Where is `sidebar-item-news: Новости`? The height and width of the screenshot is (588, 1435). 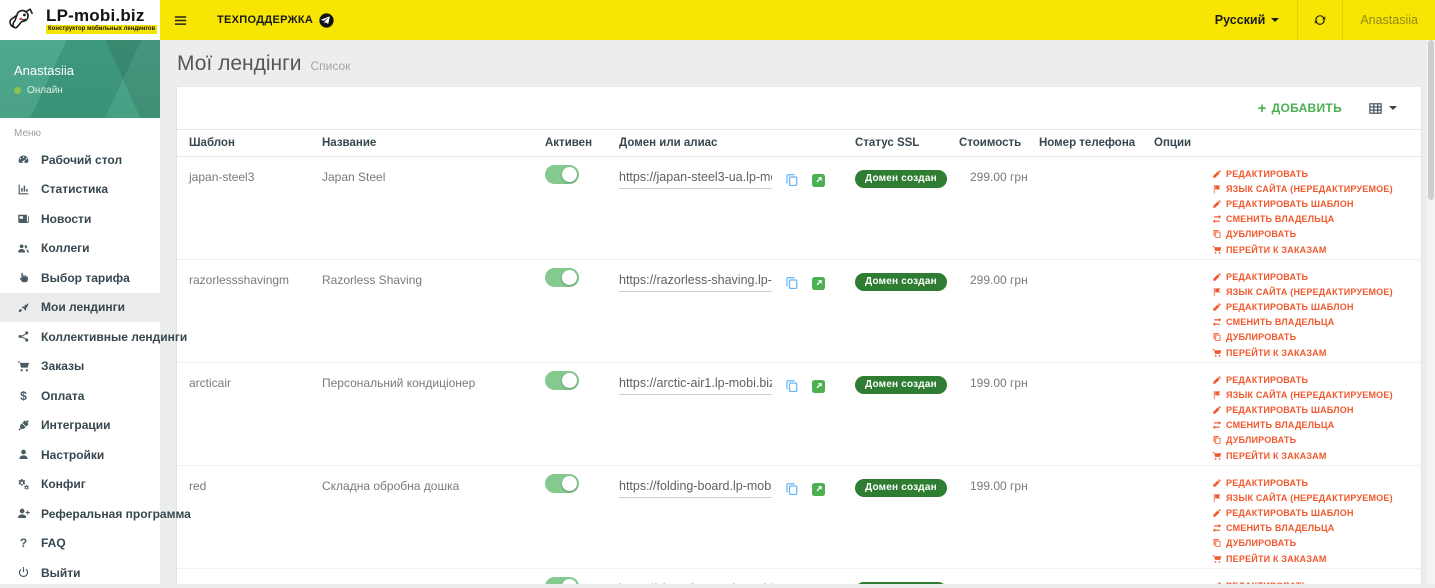
sidebar-item-news: Новости is located at coordinates (80, 219).